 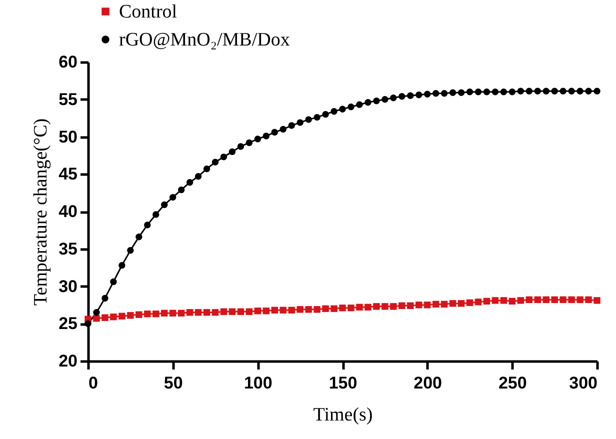 What do you see at coordinates (68, 62) in the screenshot?
I see `y-tick-label: 60` at bounding box center [68, 62].